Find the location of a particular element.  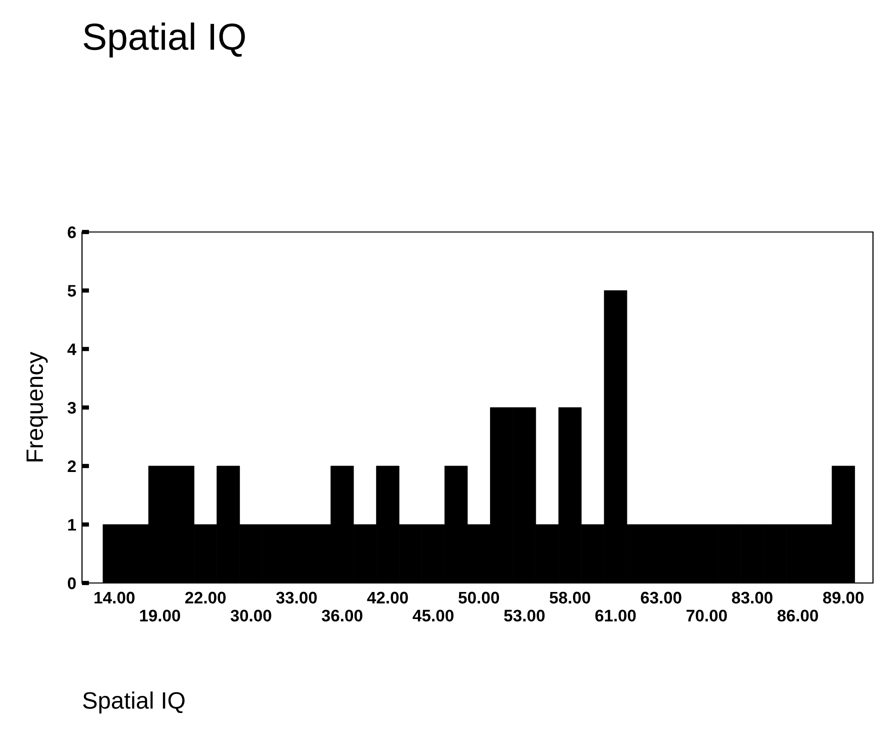

x-tick-label: 14.00 is located at coordinates (114, 598).